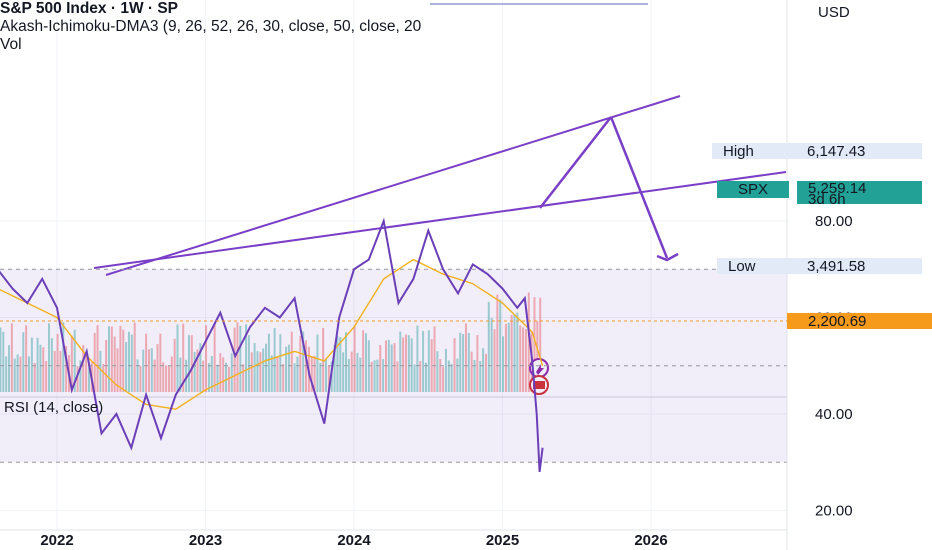  Describe the element at coordinates (667, 257) in the screenshot. I see `projection-arrow` at that location.